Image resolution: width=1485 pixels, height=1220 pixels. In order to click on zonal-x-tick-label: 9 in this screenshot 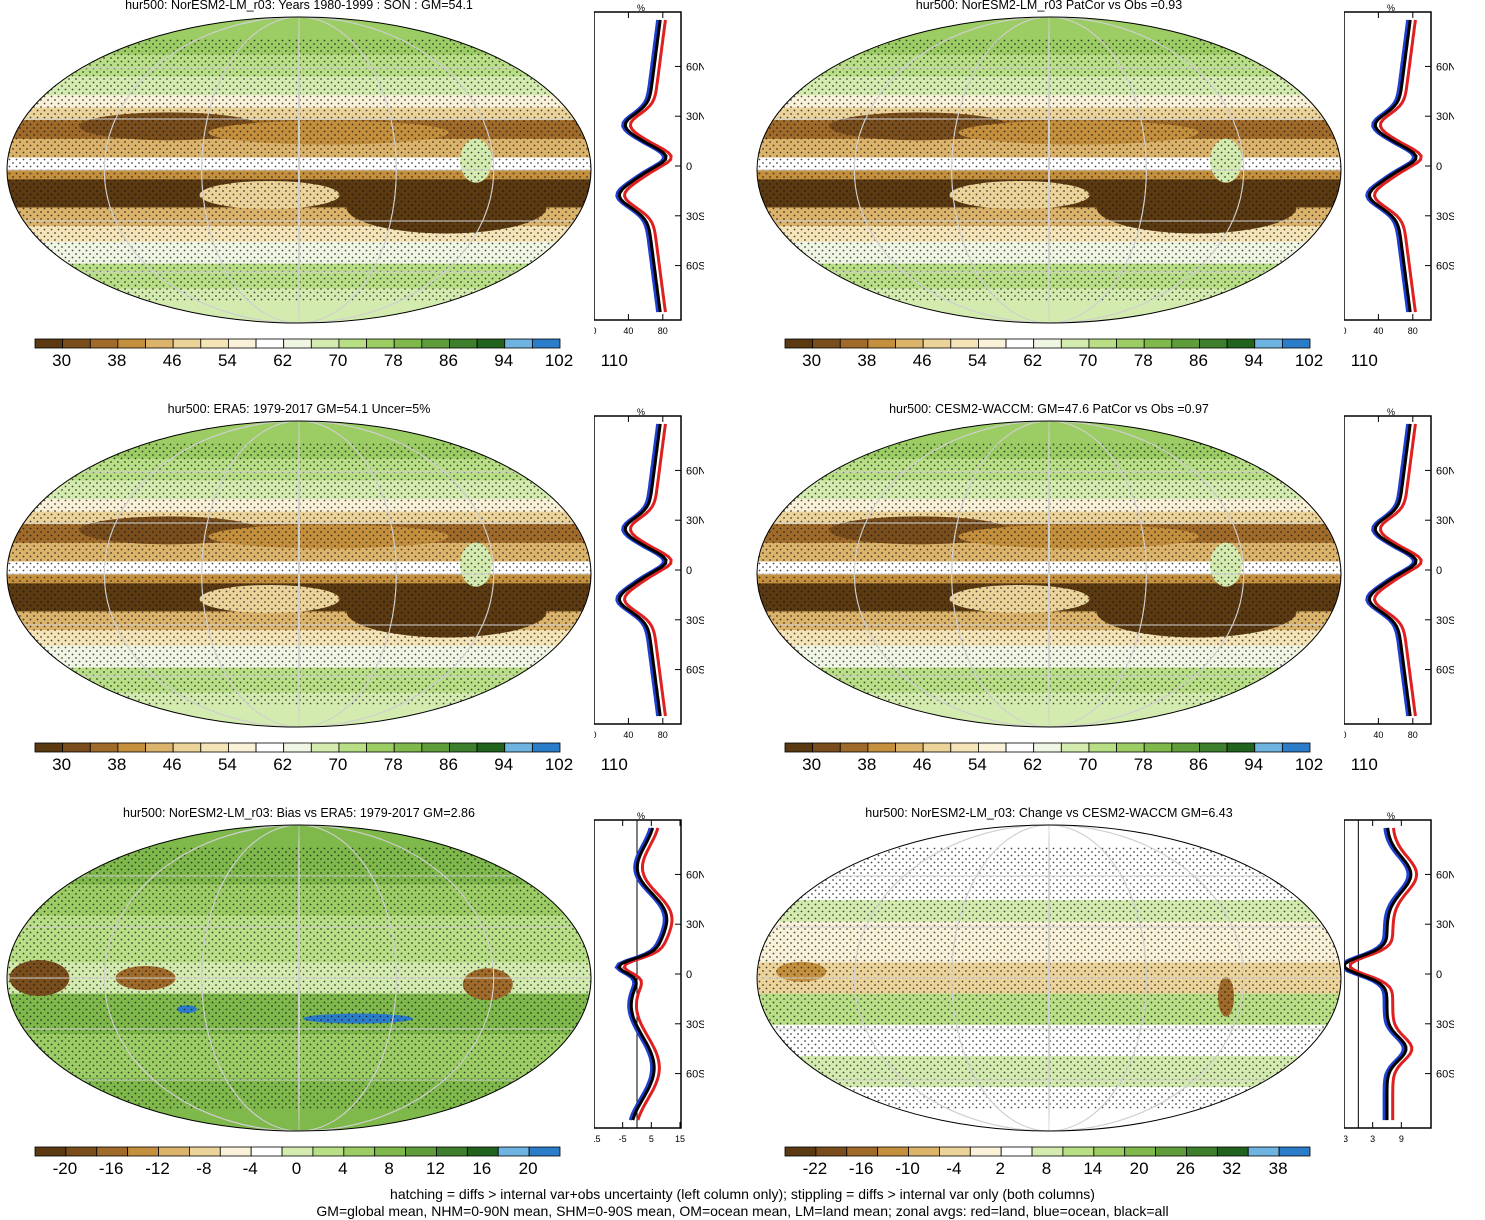, I will do `click(1401, 1139)`.